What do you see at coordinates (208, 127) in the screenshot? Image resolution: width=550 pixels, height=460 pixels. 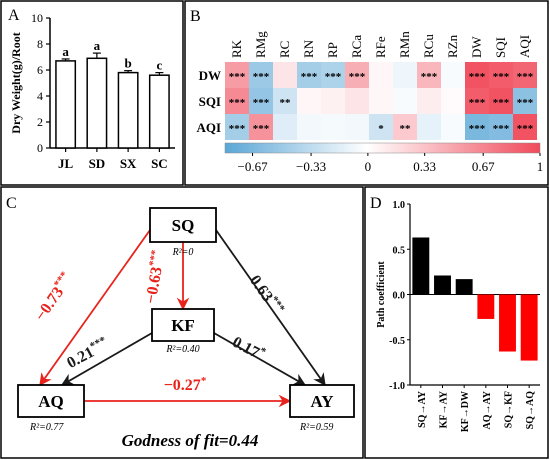 I see `b-row-label: AQI` at bounding box center [208, 127].